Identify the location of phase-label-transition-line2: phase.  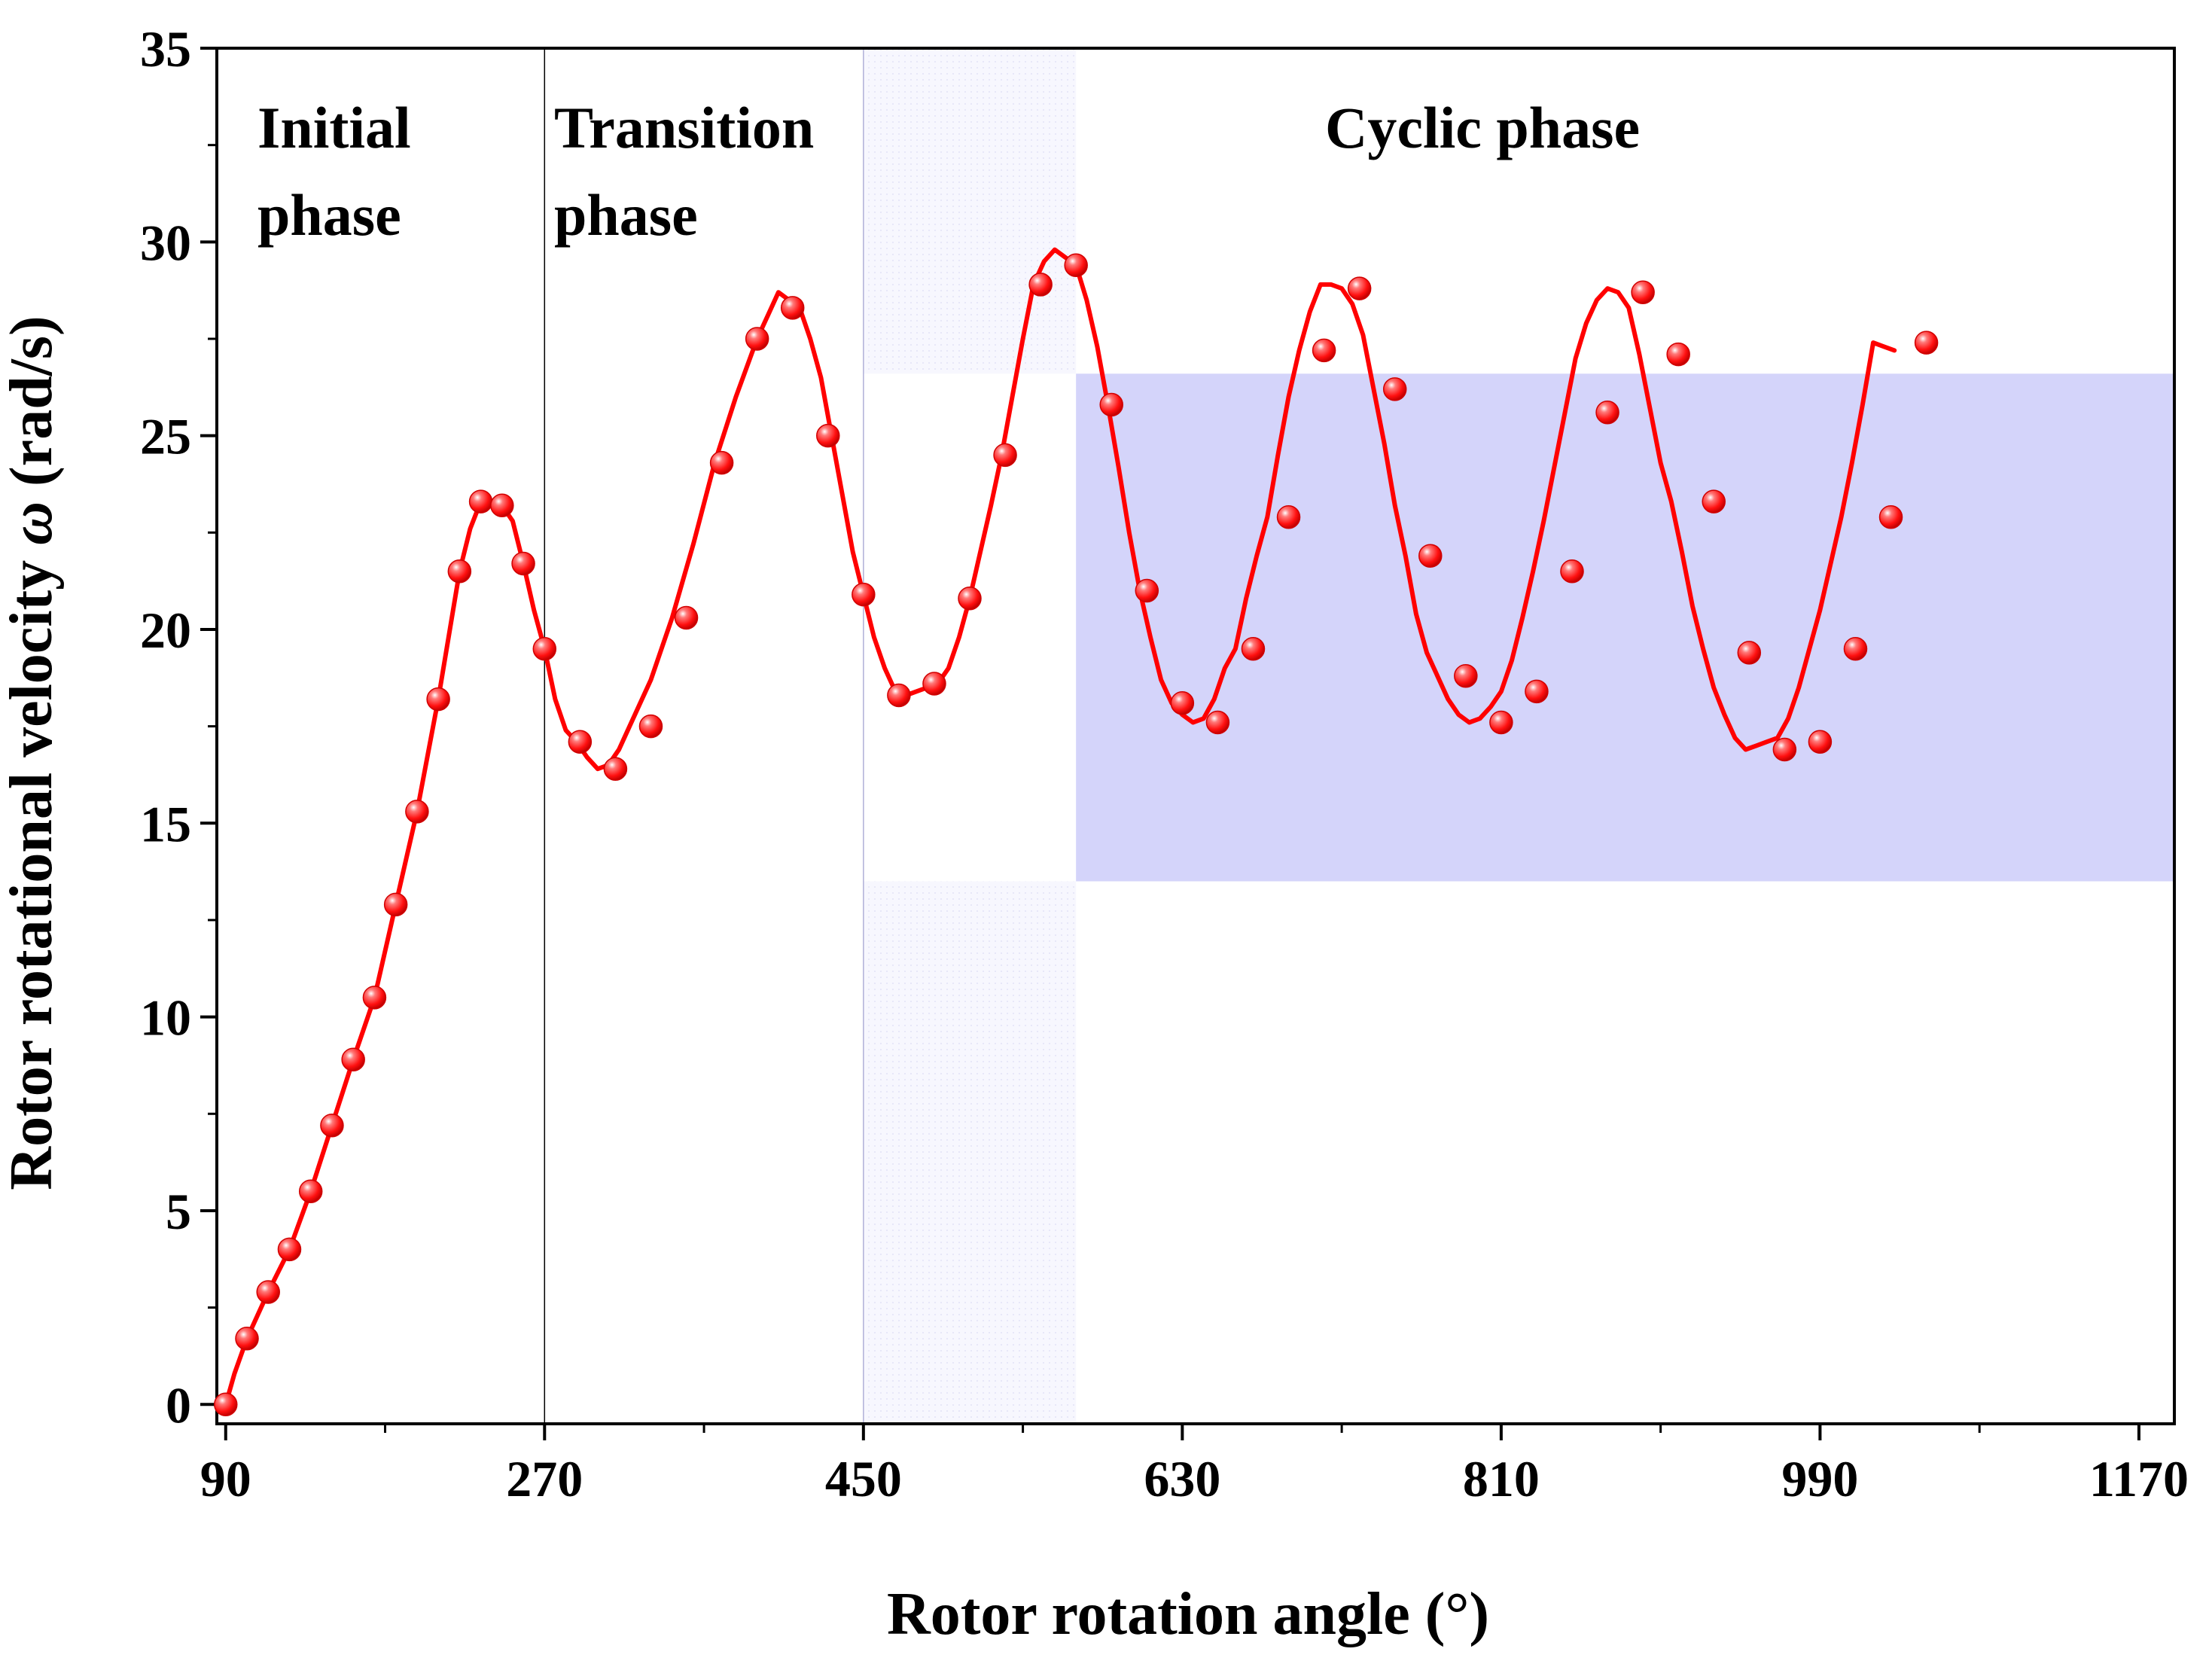
(626, 215).